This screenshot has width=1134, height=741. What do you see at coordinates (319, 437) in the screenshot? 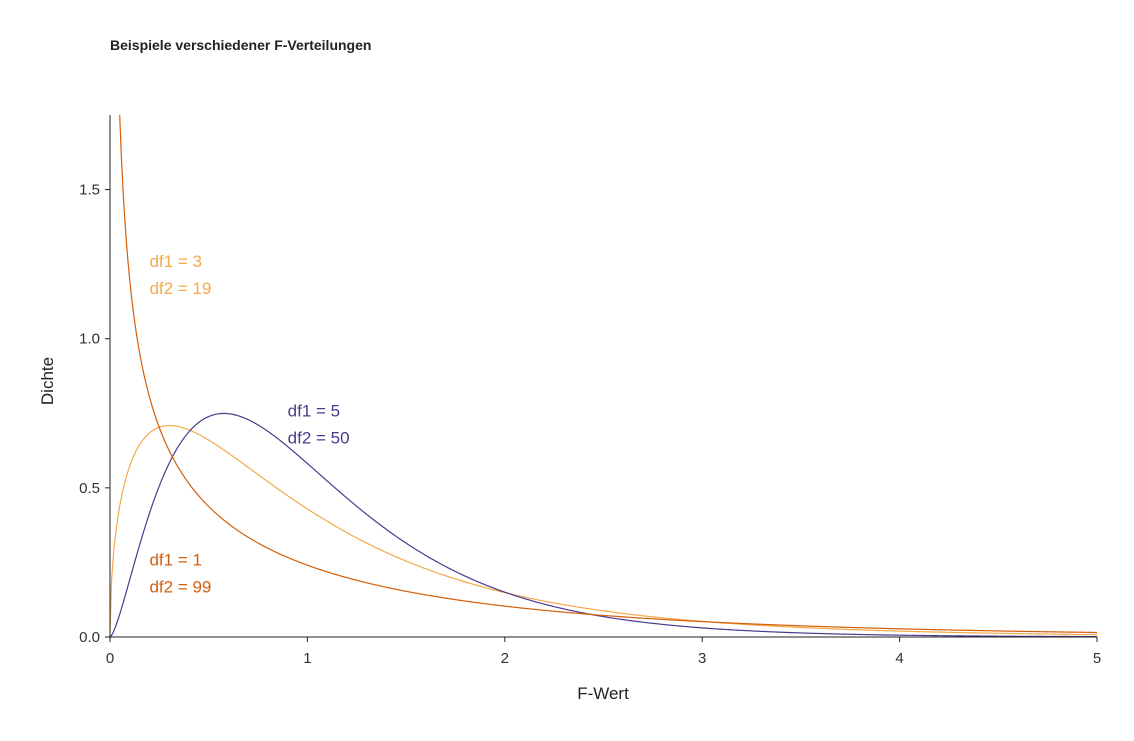
I see `series-label-2-line-2: df2 = 50` at bounding box center [319, 437].